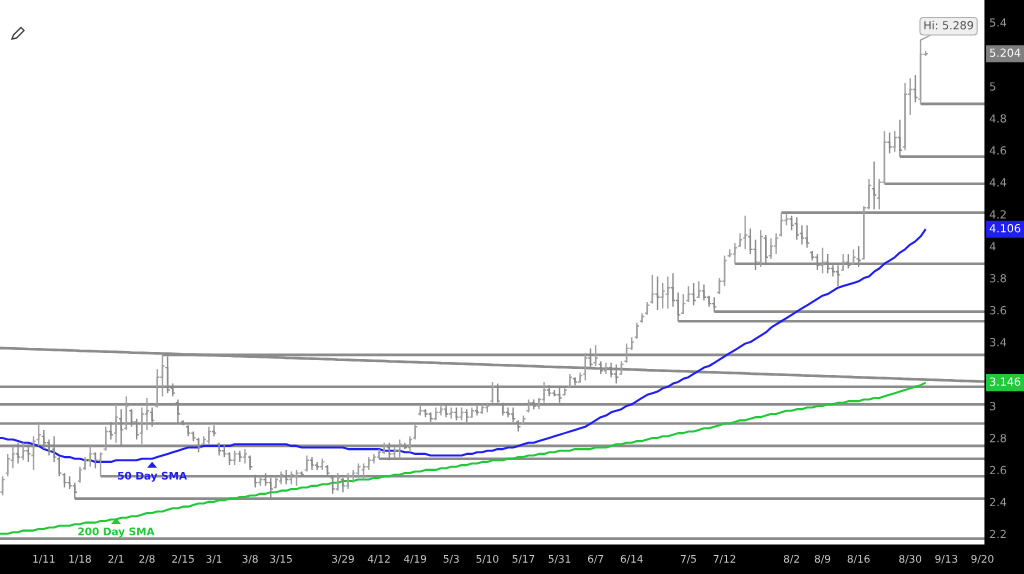 The height and width of the screenshot is (574, 1024). What do you see at coordinates (116, 559) in the screenshot?
I see `x-tick-label: 2/1` at bounding box center [116, 559].